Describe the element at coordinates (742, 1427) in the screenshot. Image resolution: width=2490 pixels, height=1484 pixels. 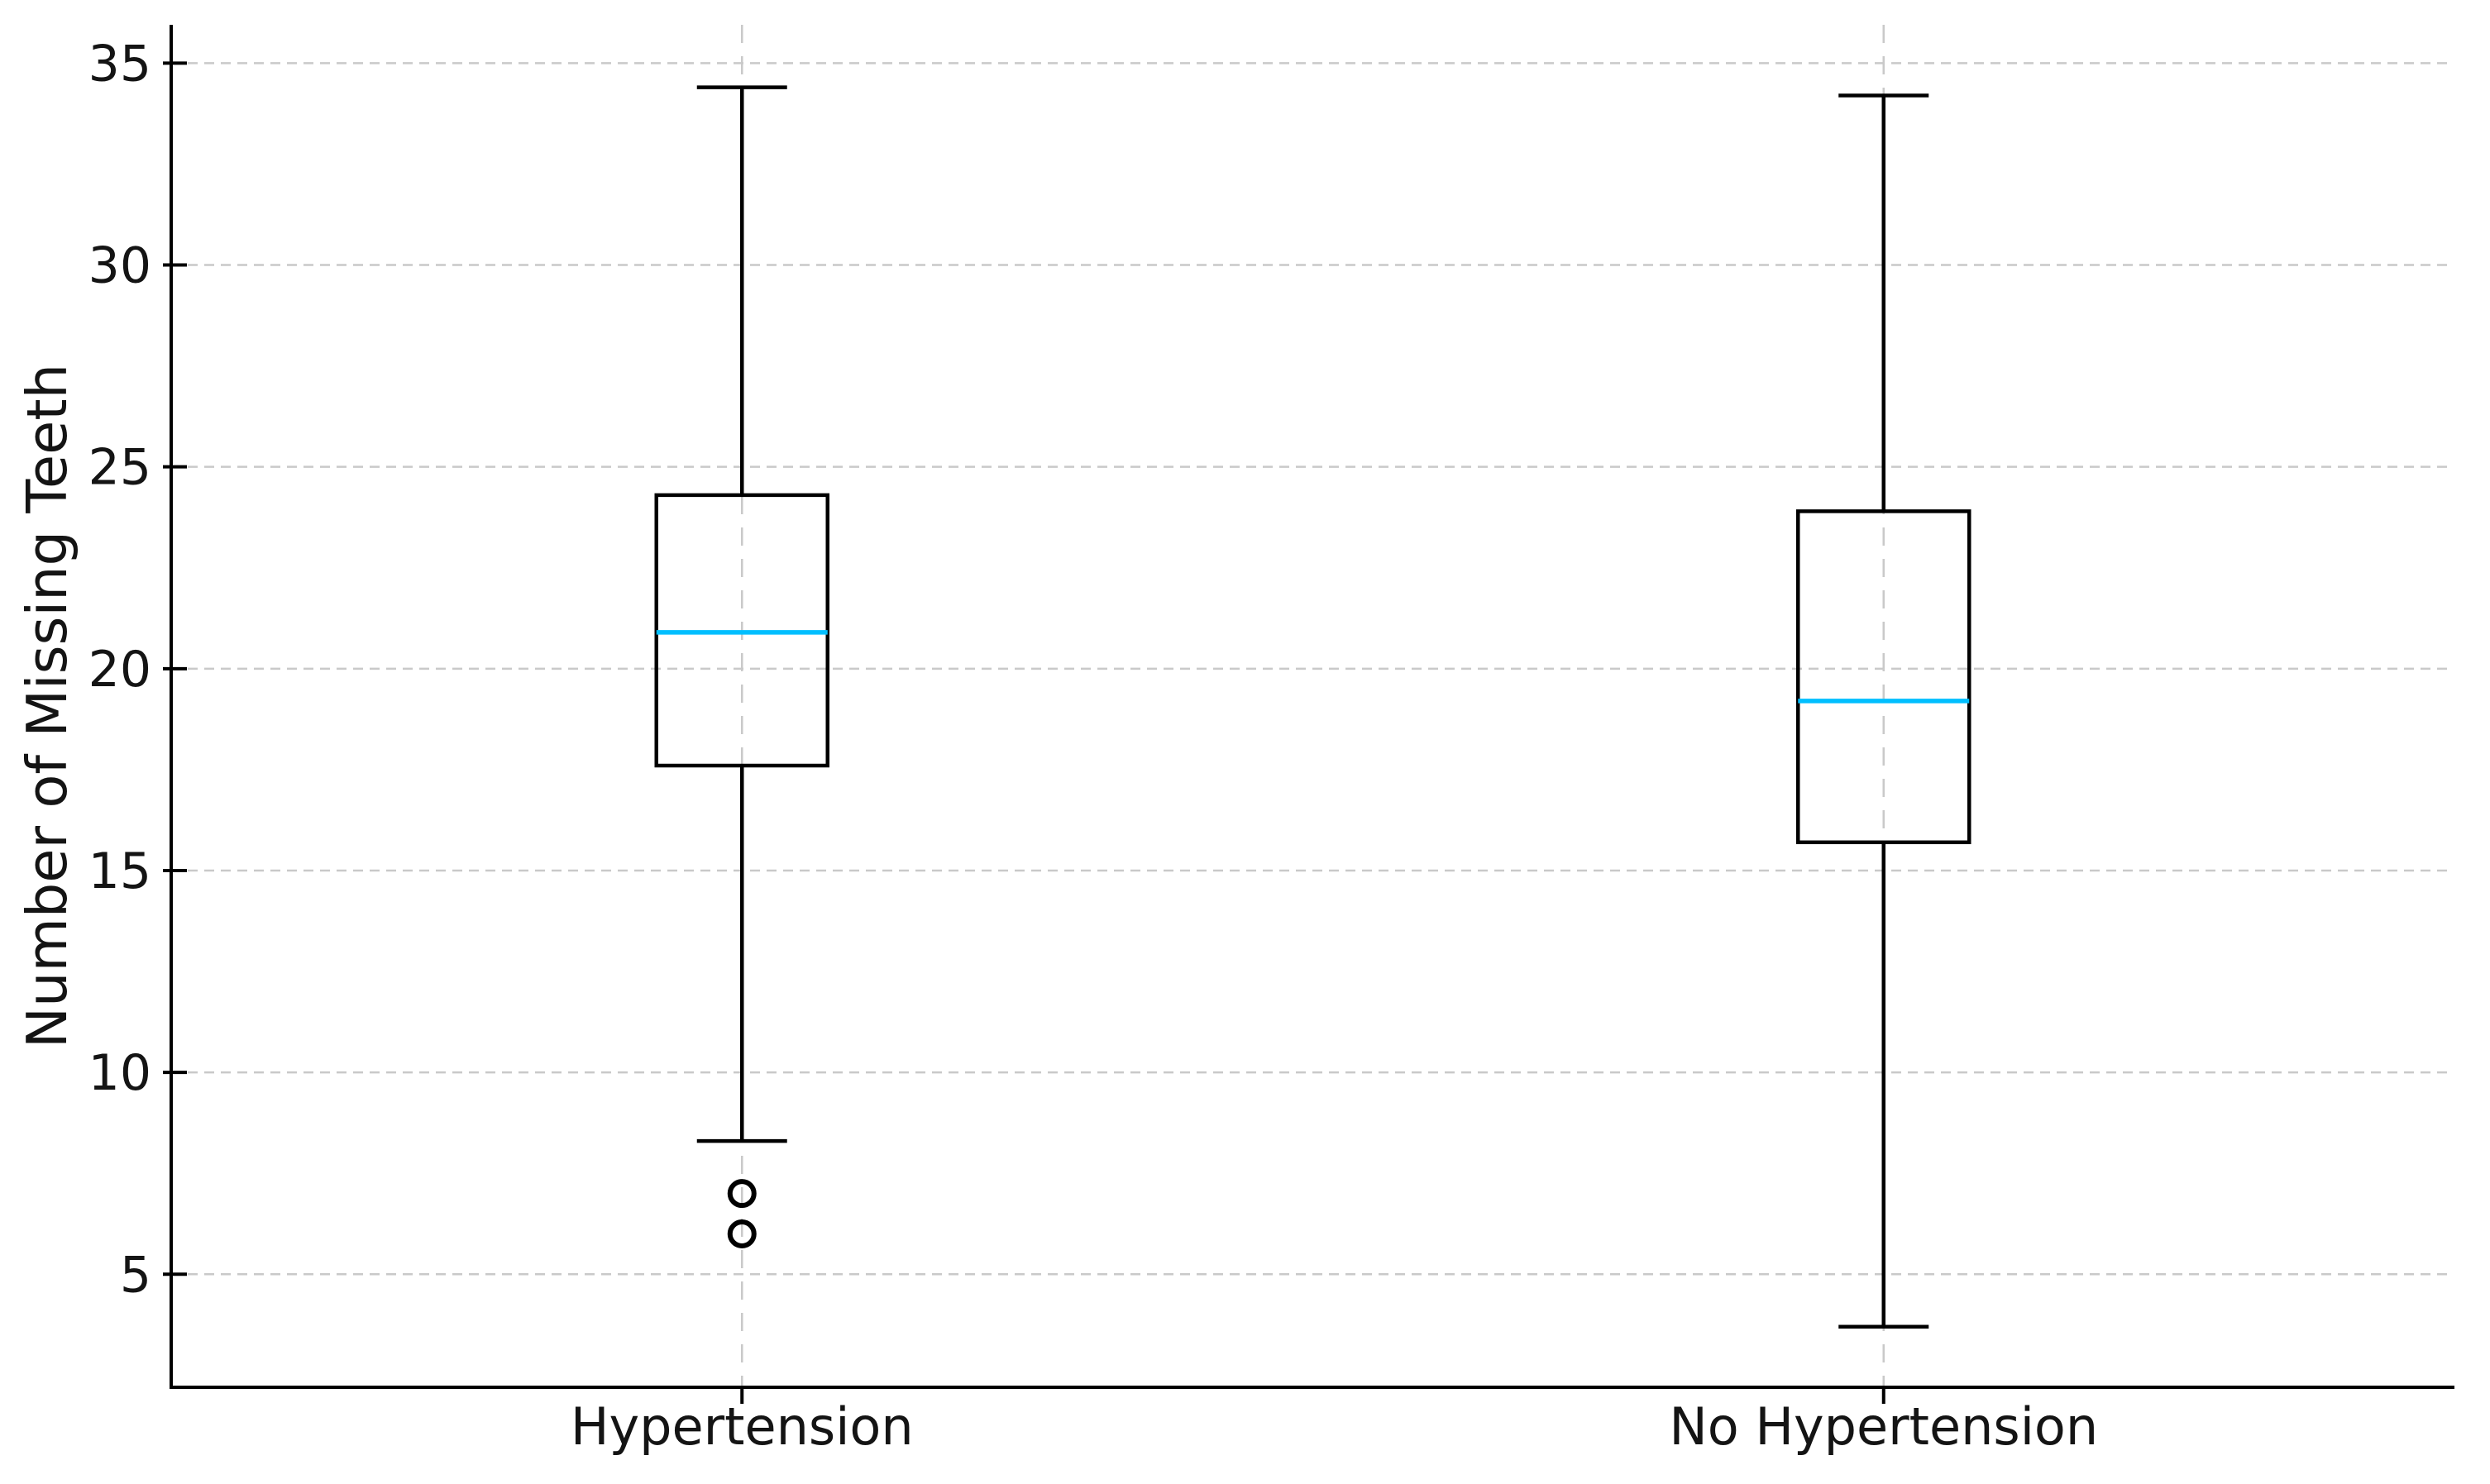
I see `x-tick-label-hypertension: Hypertension` at that location.